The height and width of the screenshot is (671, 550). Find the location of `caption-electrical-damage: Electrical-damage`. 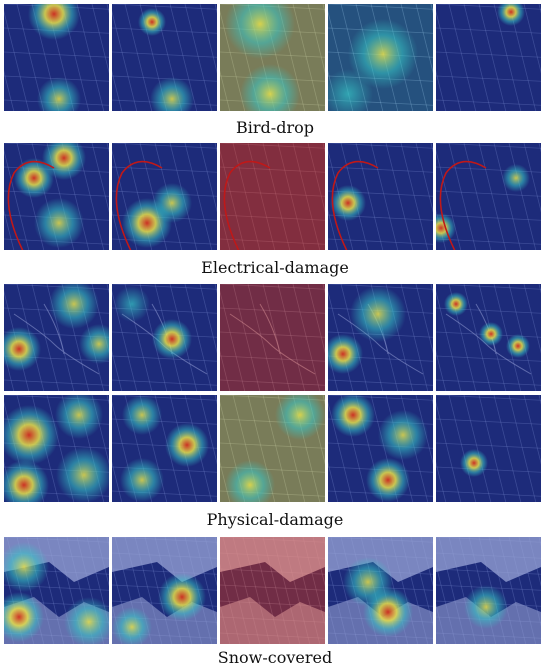

caption-electrical-damage: Electrical-damage is located at coordinates (275, 267).